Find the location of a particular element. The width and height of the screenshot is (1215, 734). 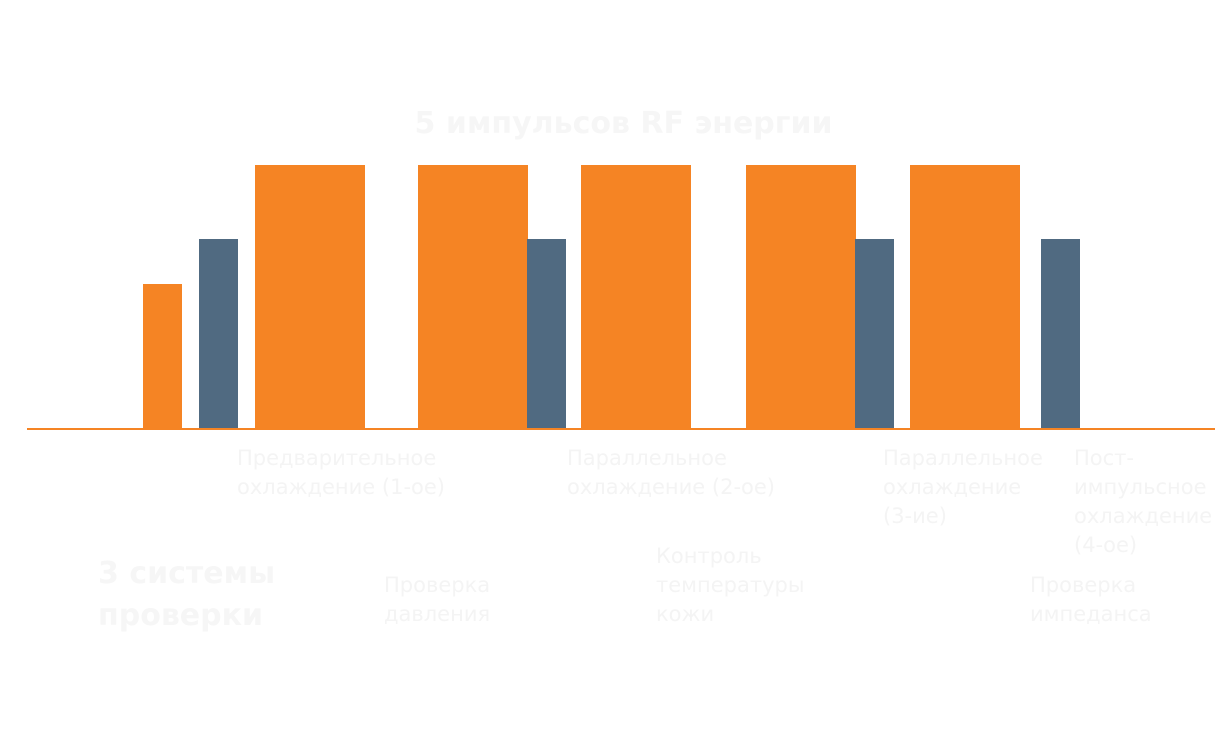

cooling-label-2: Параллельное охлаждение (2-ое) is located at coordinates (671, 472).